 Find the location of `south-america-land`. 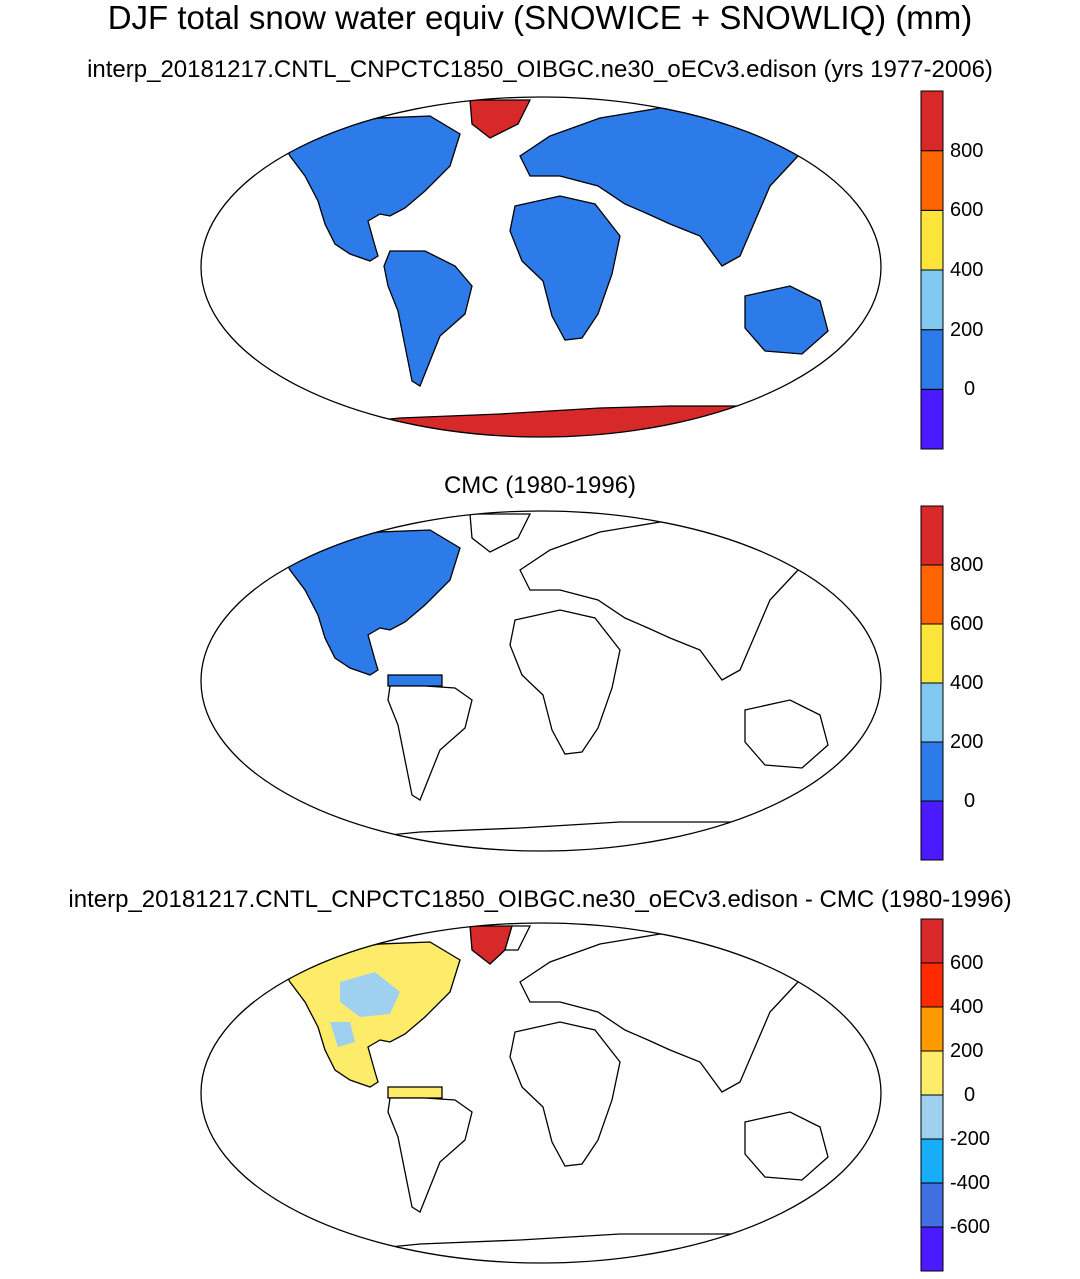

south-america-land is located at coordinates (428, 318).